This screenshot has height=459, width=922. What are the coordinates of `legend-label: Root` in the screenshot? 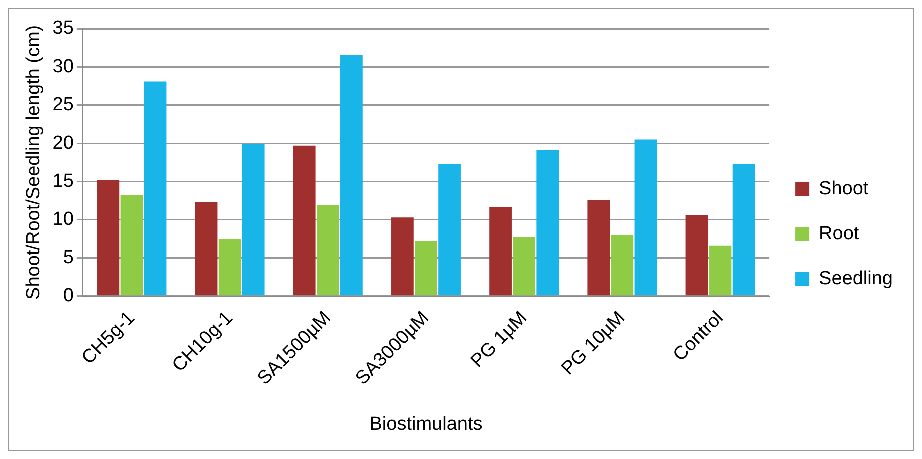 It's located at (839, 234).